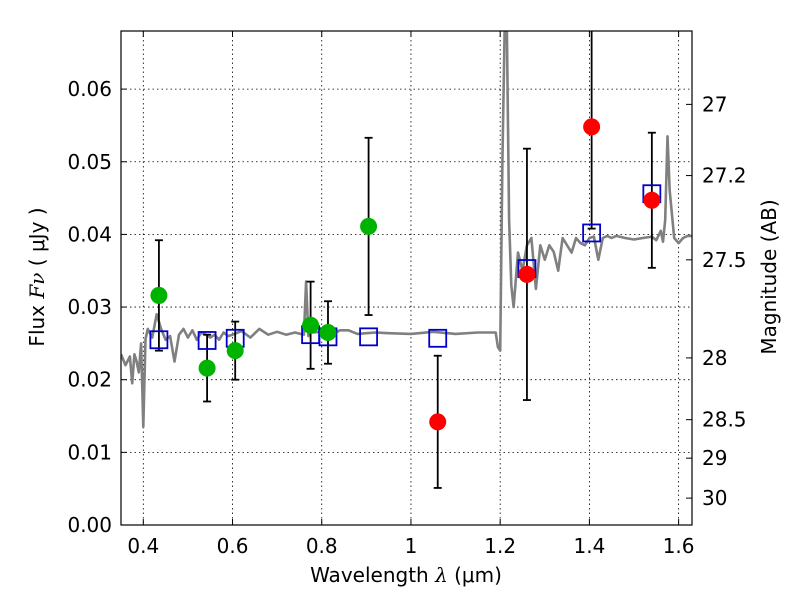  What do you see at coordinates (714, 104) in the screenshot?
I see `y2-tick-label: 27` at bounding box center [714, 104].